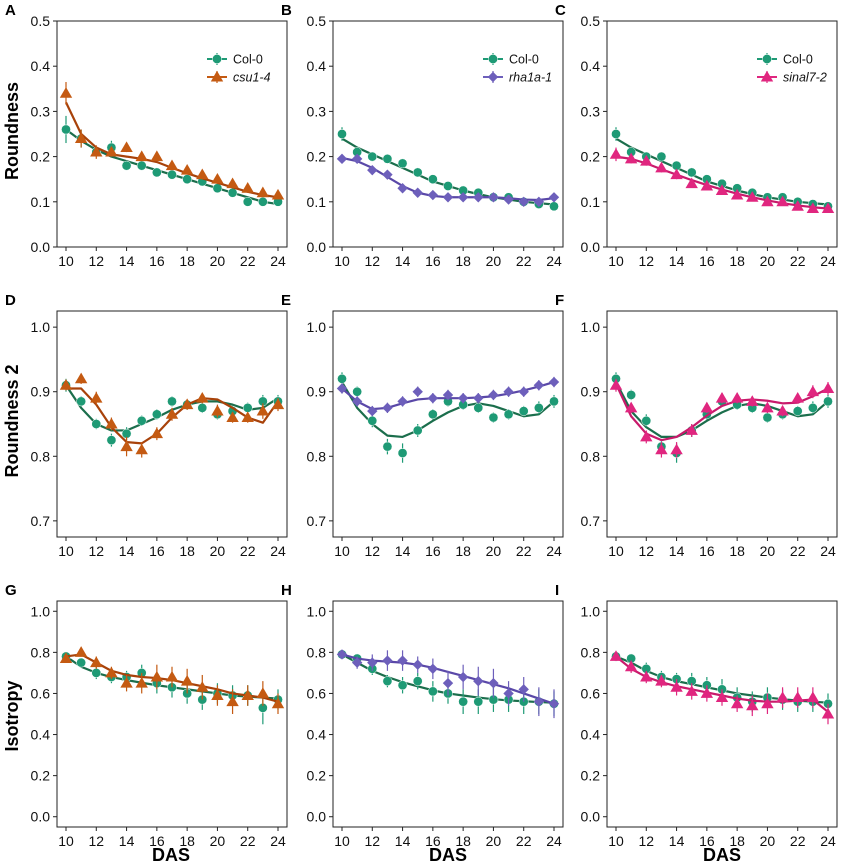 The width and height of the screenshot is (850, 864). Describe the element at coordinates (557, 590) in the screenshot. I see `panel-letter: I` at that location.